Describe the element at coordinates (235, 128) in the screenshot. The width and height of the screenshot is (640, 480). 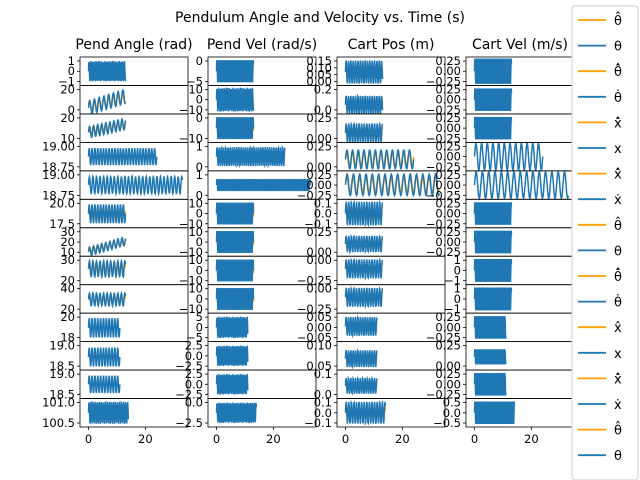
I see `series-measured-r2-c1` at that location.